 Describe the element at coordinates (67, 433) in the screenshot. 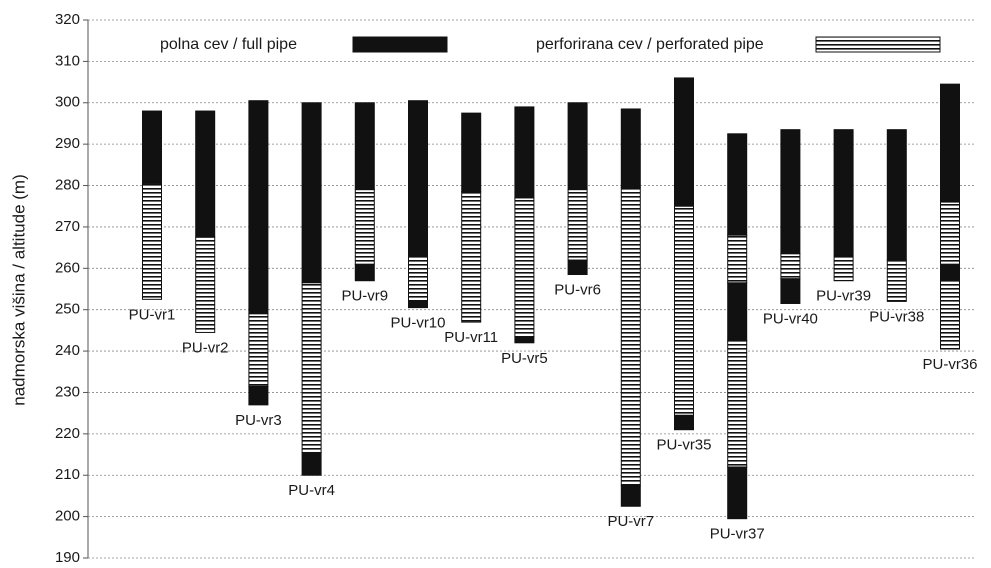

I see `y-tick-label: 220` at that location.